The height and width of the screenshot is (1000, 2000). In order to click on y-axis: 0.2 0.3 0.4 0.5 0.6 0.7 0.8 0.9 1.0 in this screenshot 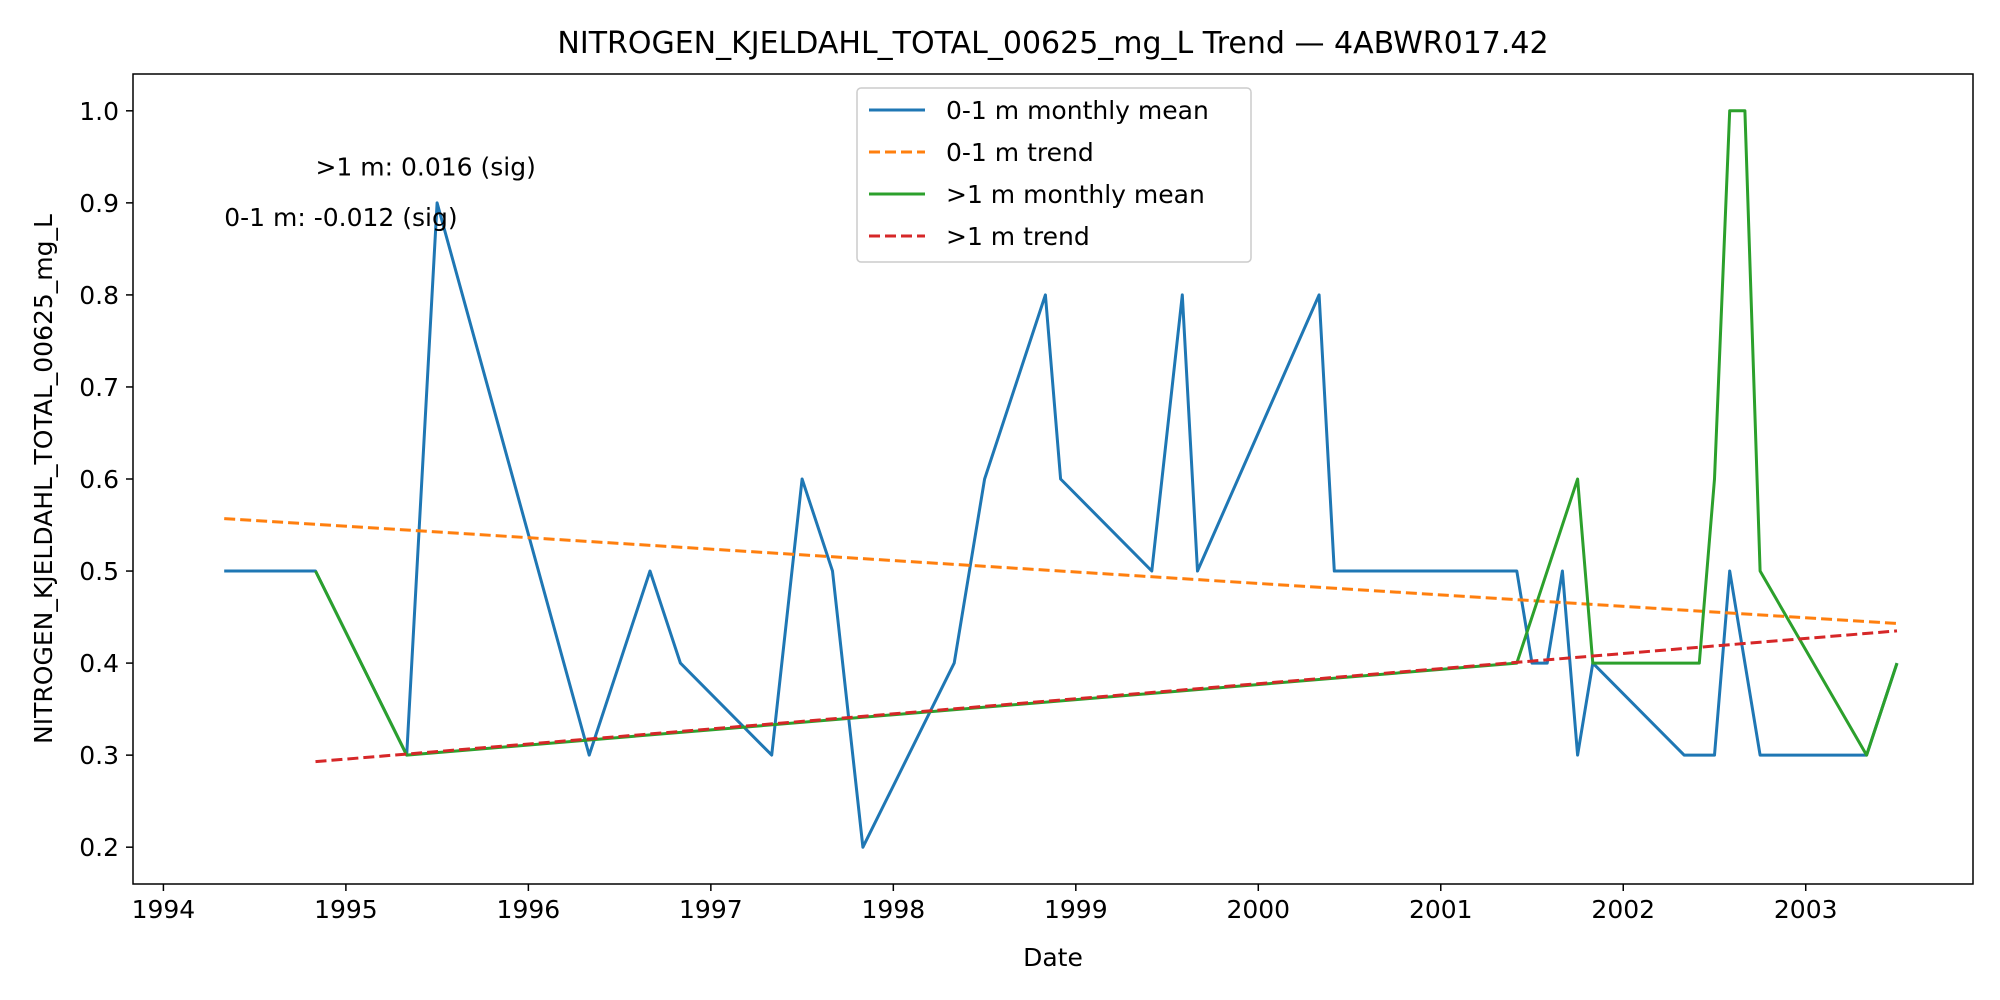, I will do `click(106, 479)`.